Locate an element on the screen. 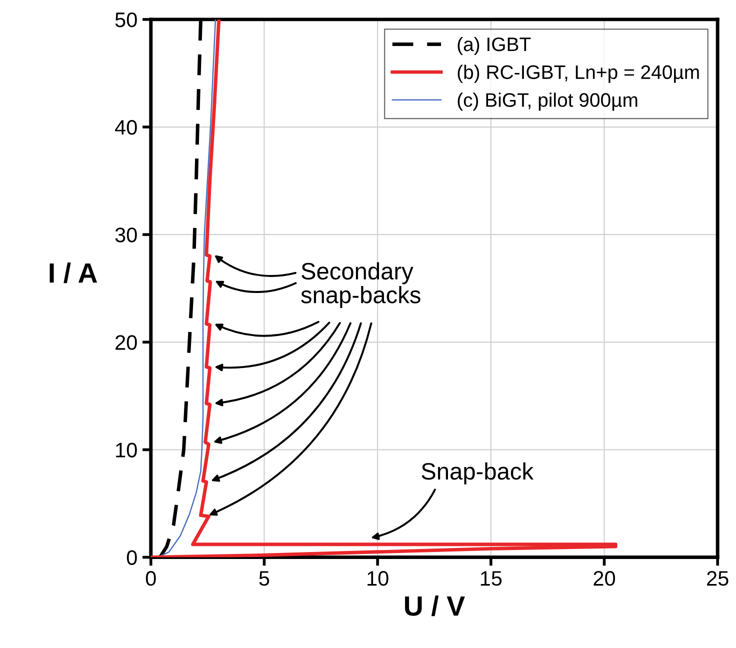 The width and height of the screenshot is (736, 648). annotation: Secondary snap-backs is located at coordinates (360, 285).